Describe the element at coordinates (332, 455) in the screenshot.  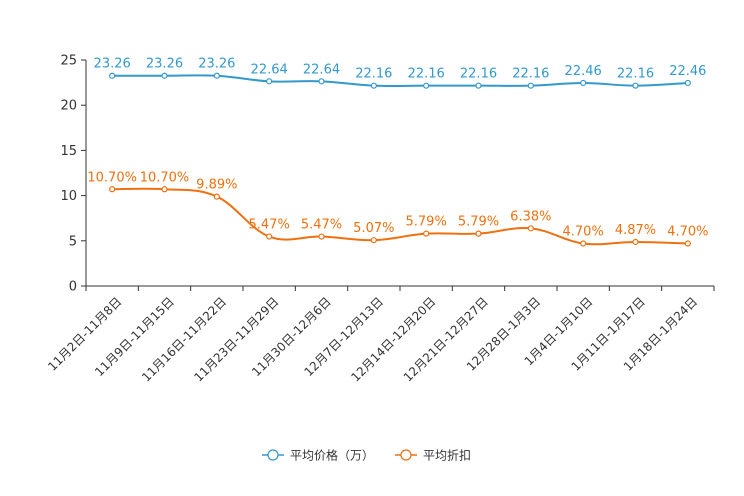
I see `legend-label: 平均价格（万）` at that location.